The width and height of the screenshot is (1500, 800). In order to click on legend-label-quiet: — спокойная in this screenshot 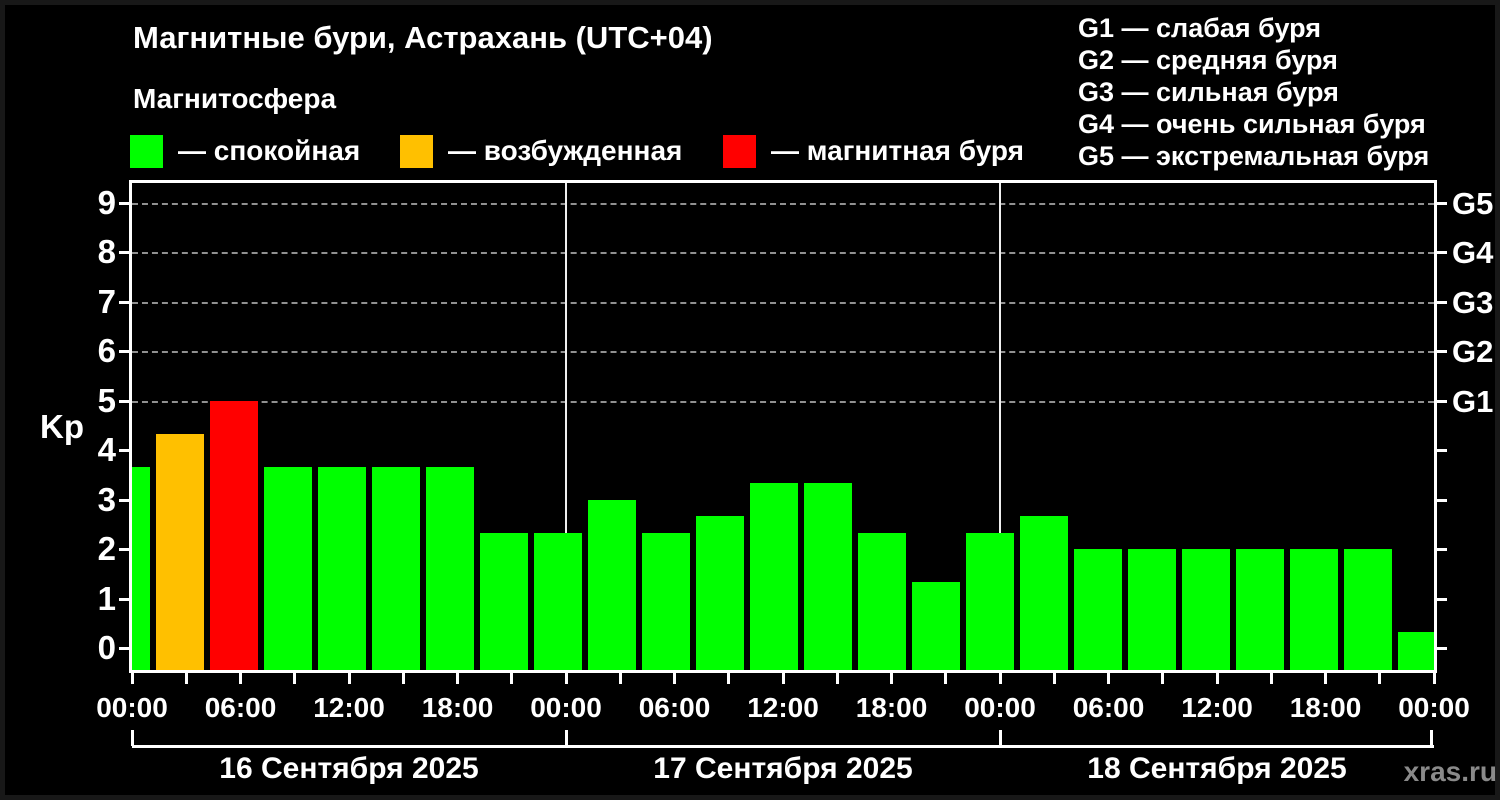, I will do `click(269, 150)`.